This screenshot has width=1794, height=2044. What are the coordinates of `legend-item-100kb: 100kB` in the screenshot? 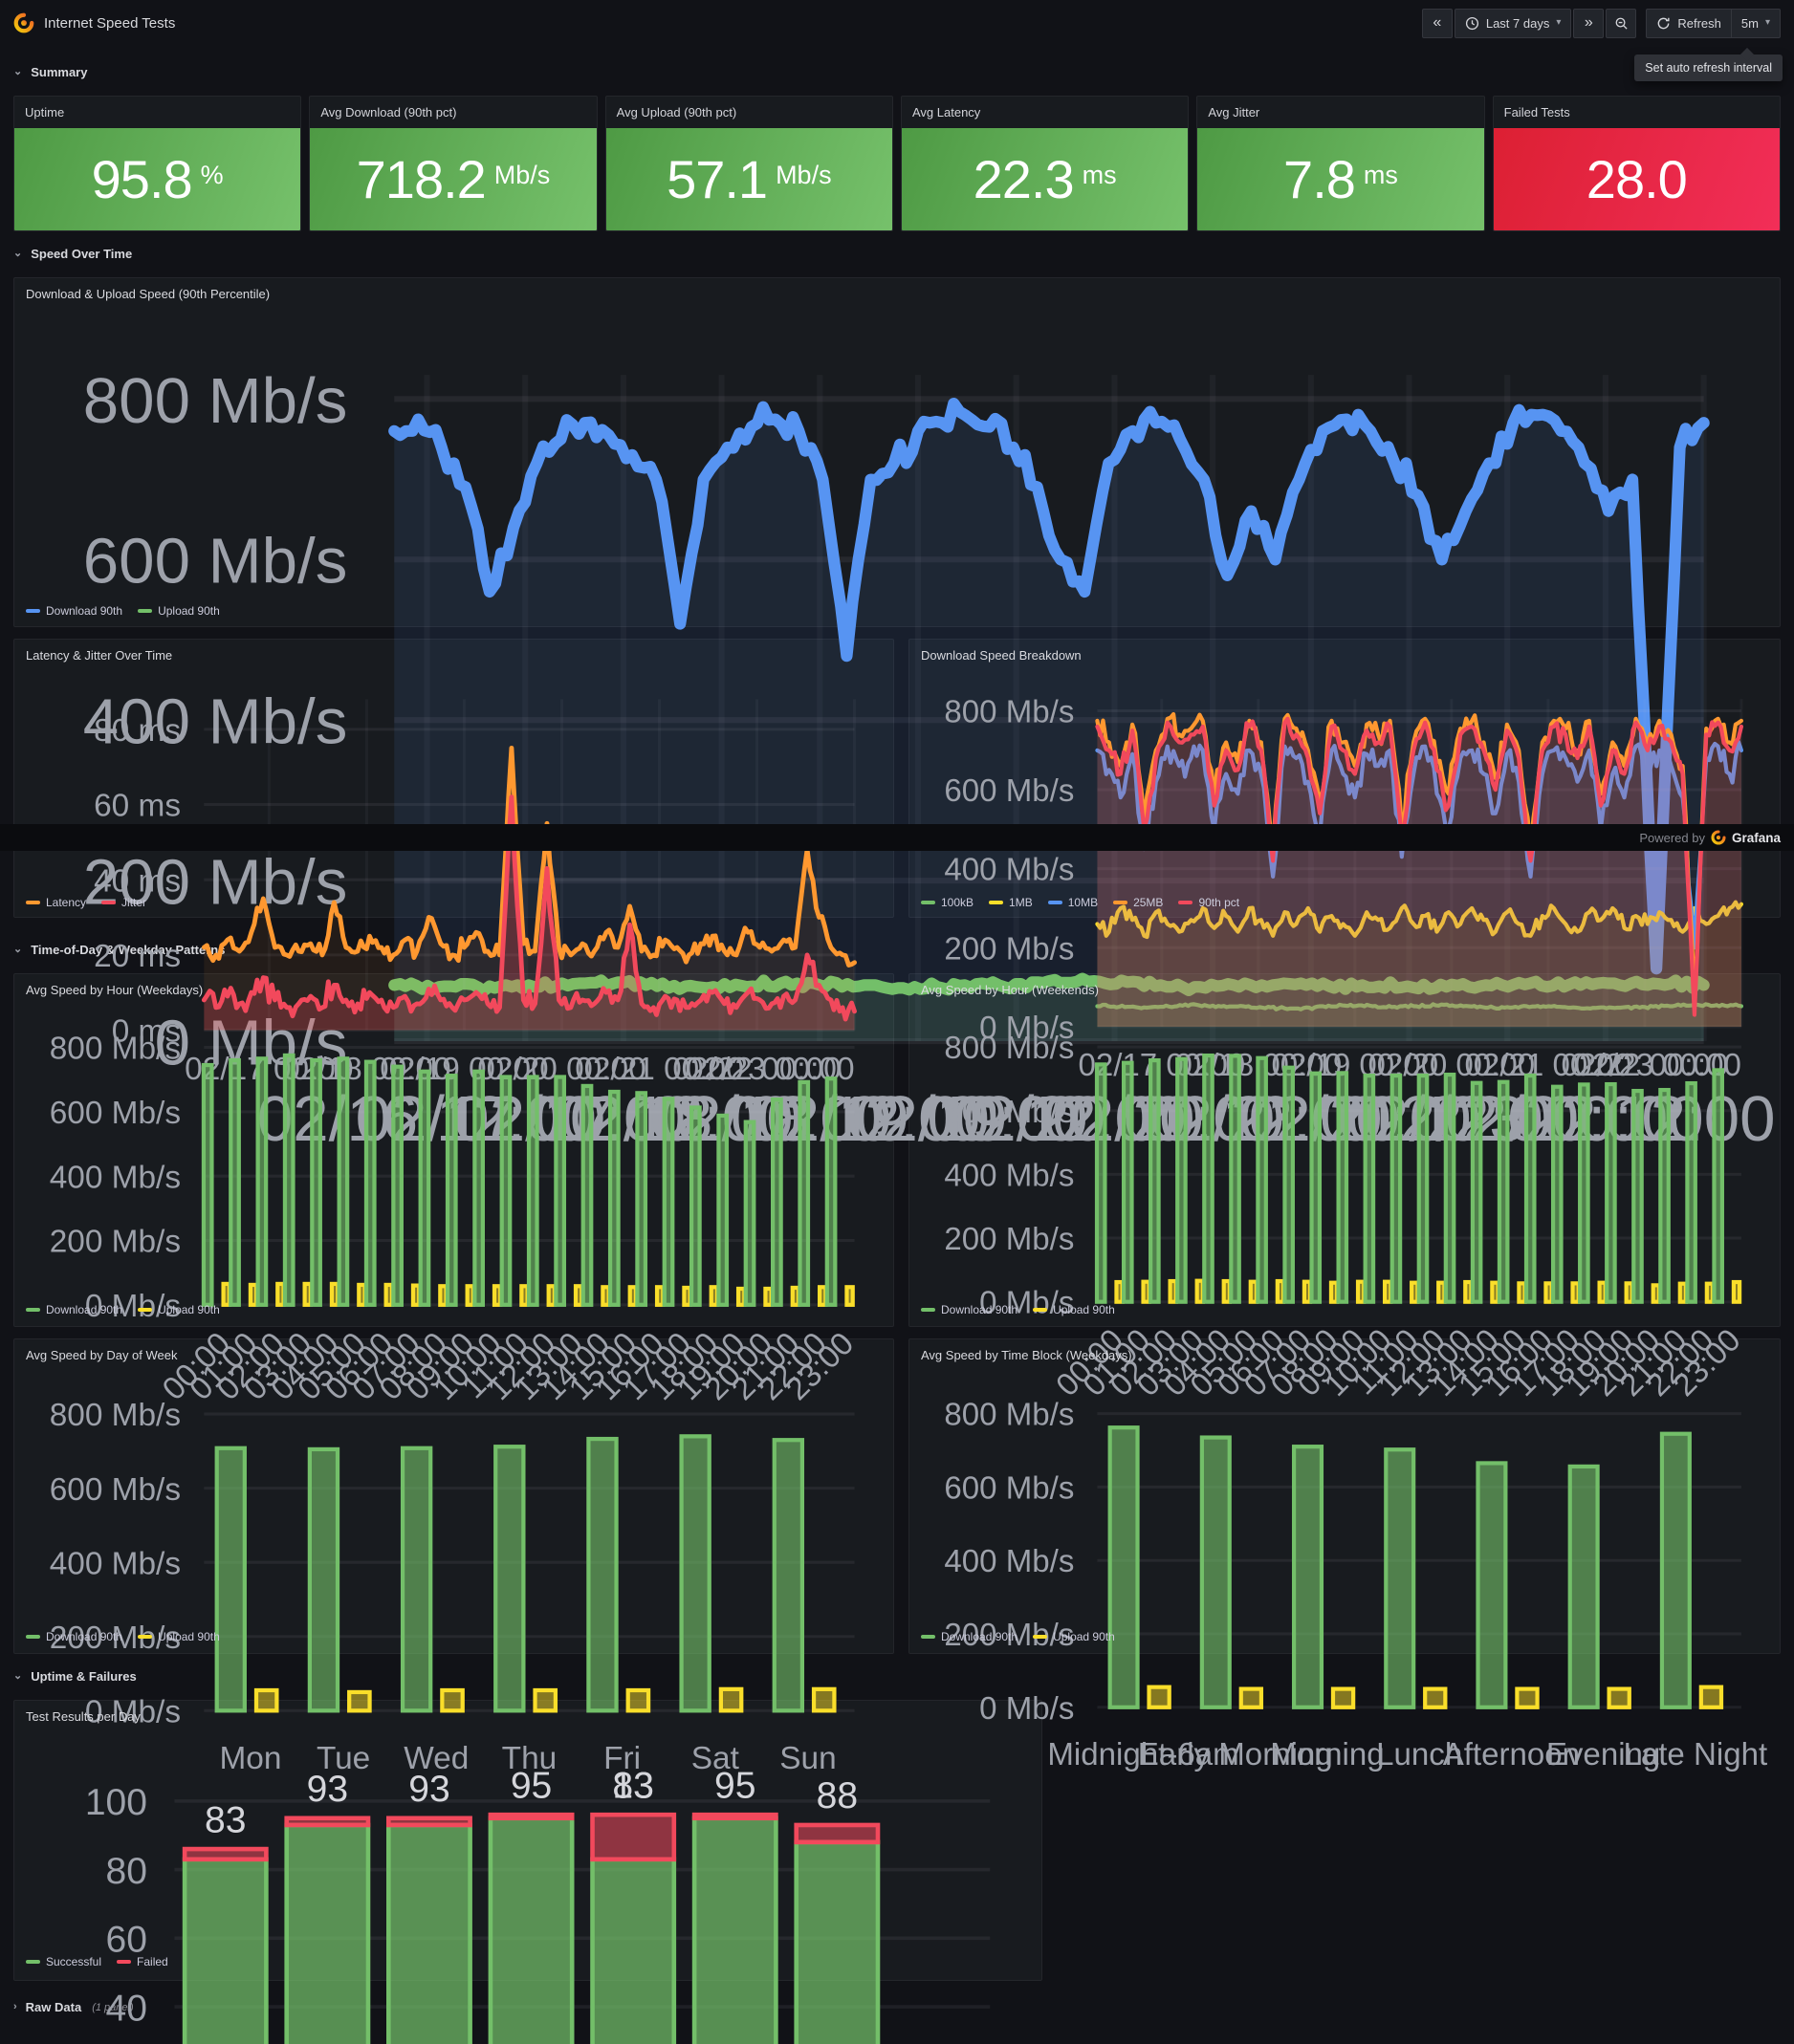 It's located at (947, 902).